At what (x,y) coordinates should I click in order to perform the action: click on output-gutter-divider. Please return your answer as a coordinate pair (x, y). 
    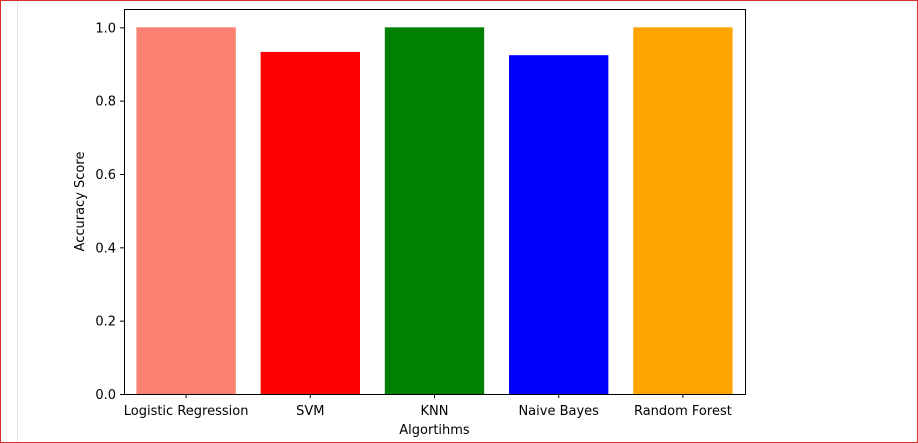
    Looking at the image, I should click on (17, 221).